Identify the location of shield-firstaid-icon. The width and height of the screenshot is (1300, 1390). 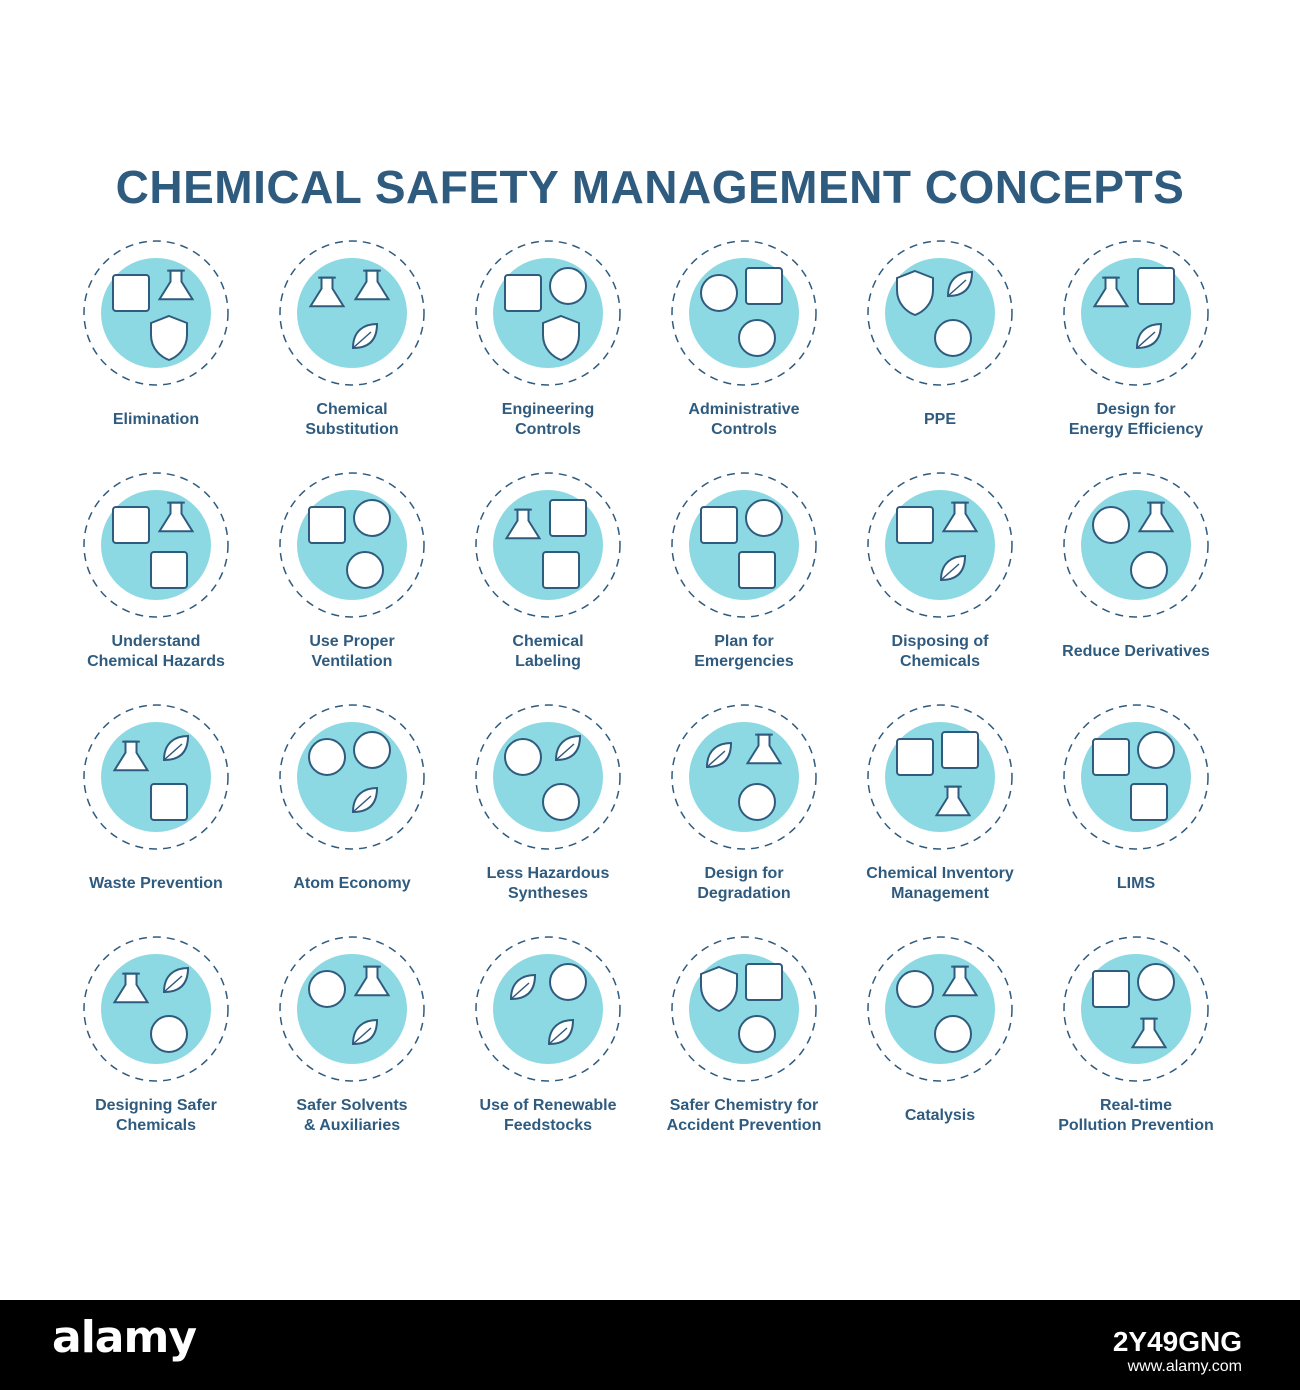
(744, 1009).